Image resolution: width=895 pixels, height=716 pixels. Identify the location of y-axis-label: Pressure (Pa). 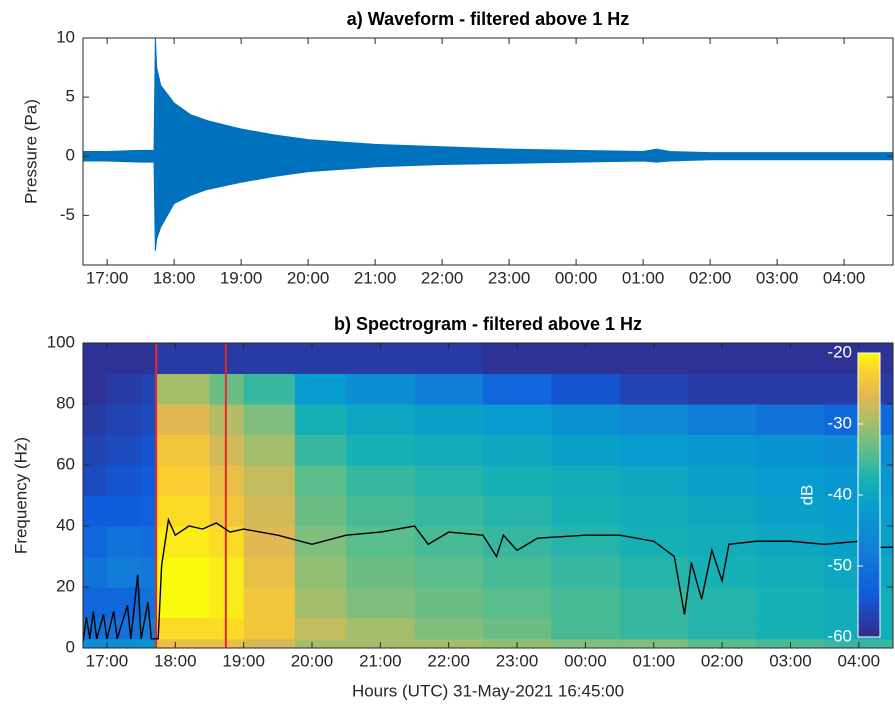
(30, 151).